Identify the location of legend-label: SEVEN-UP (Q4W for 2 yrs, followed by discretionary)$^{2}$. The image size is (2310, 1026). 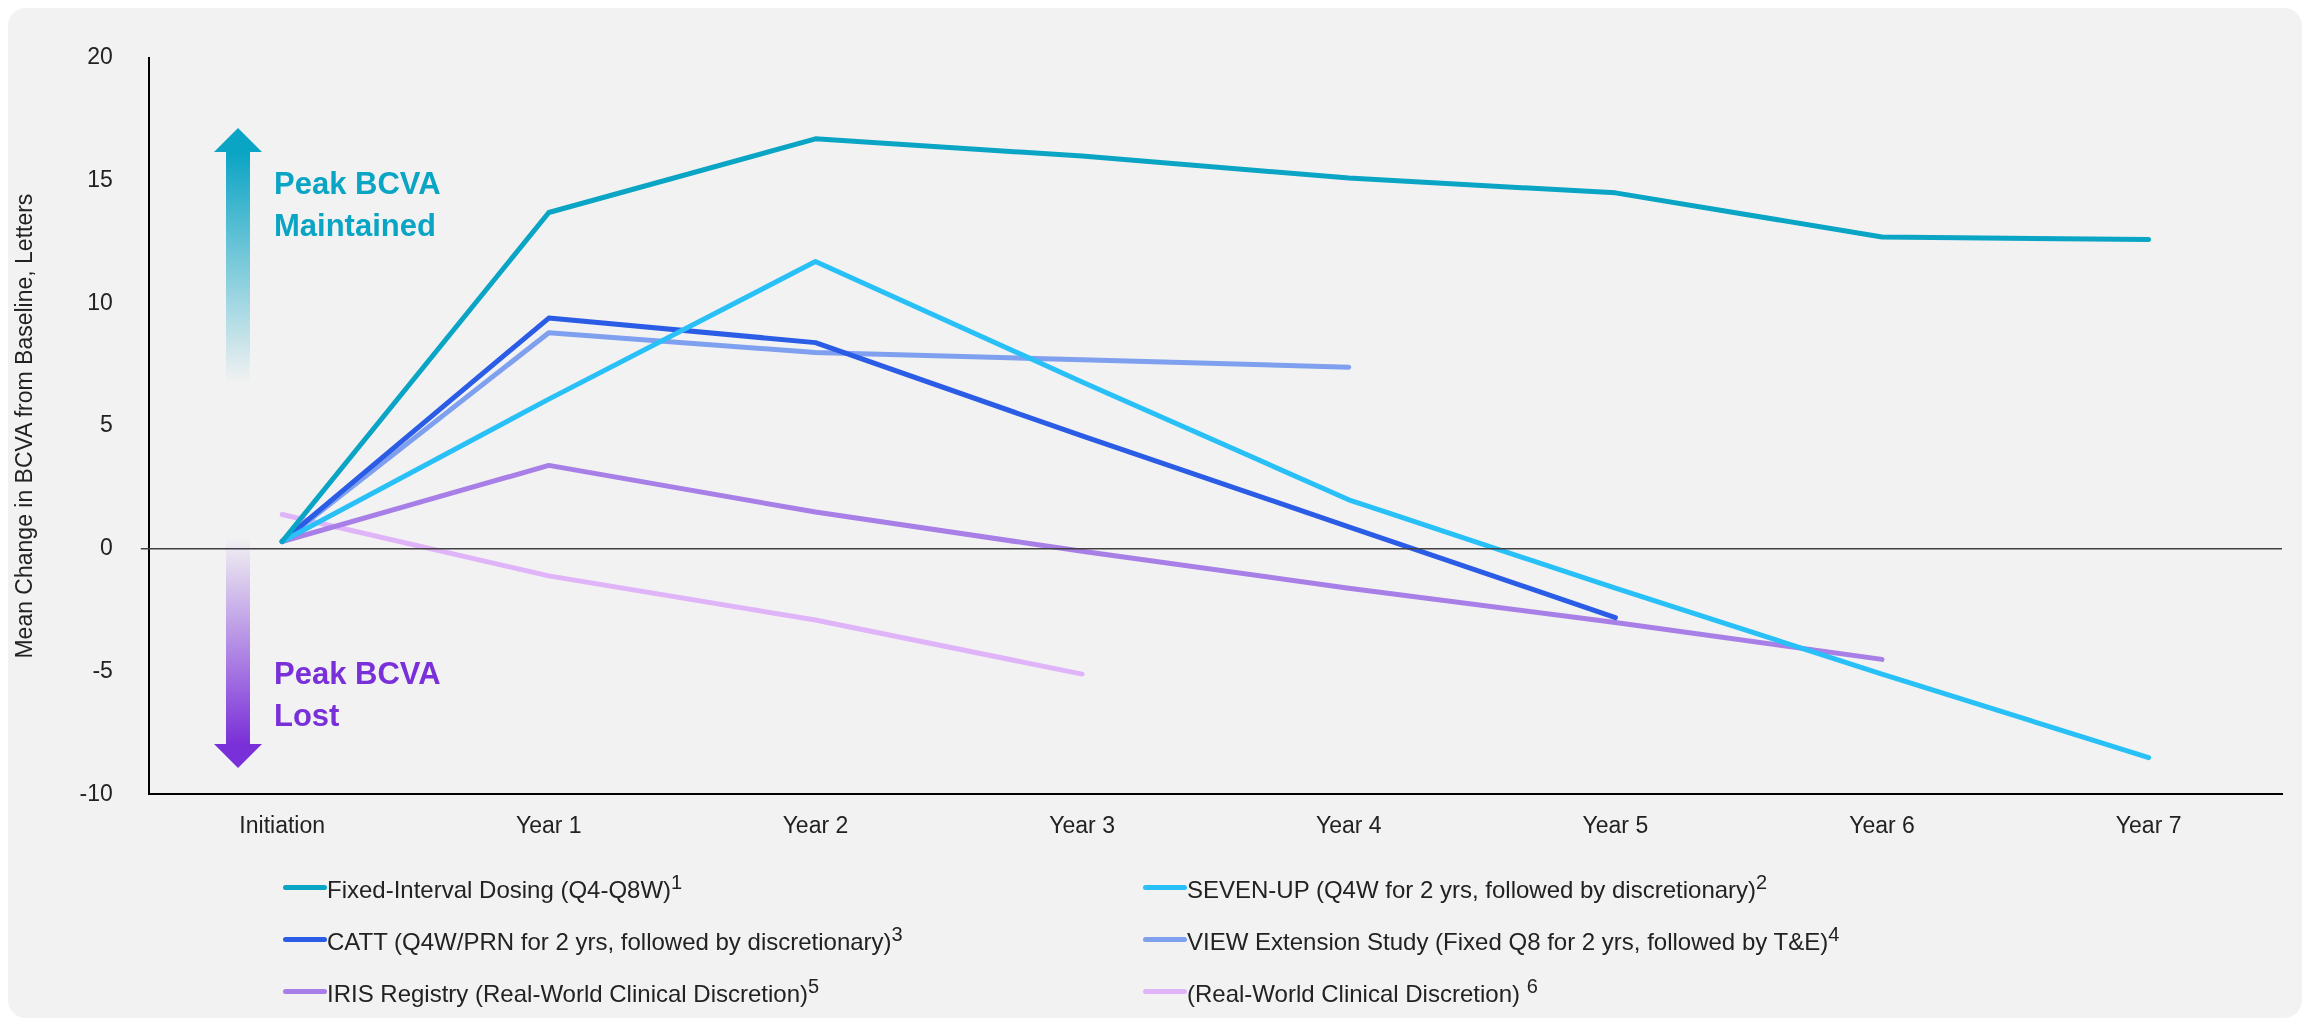
(1477, 887).